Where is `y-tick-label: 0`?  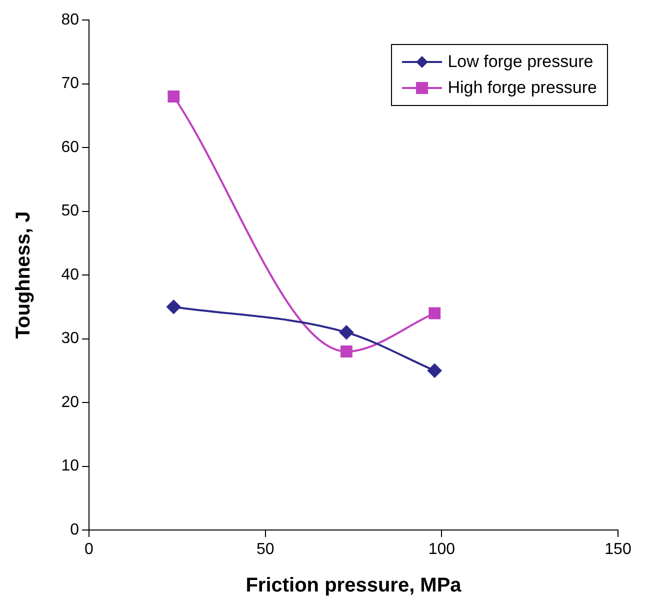
y-tick-label: 0 is located at coordinates (75, 529).